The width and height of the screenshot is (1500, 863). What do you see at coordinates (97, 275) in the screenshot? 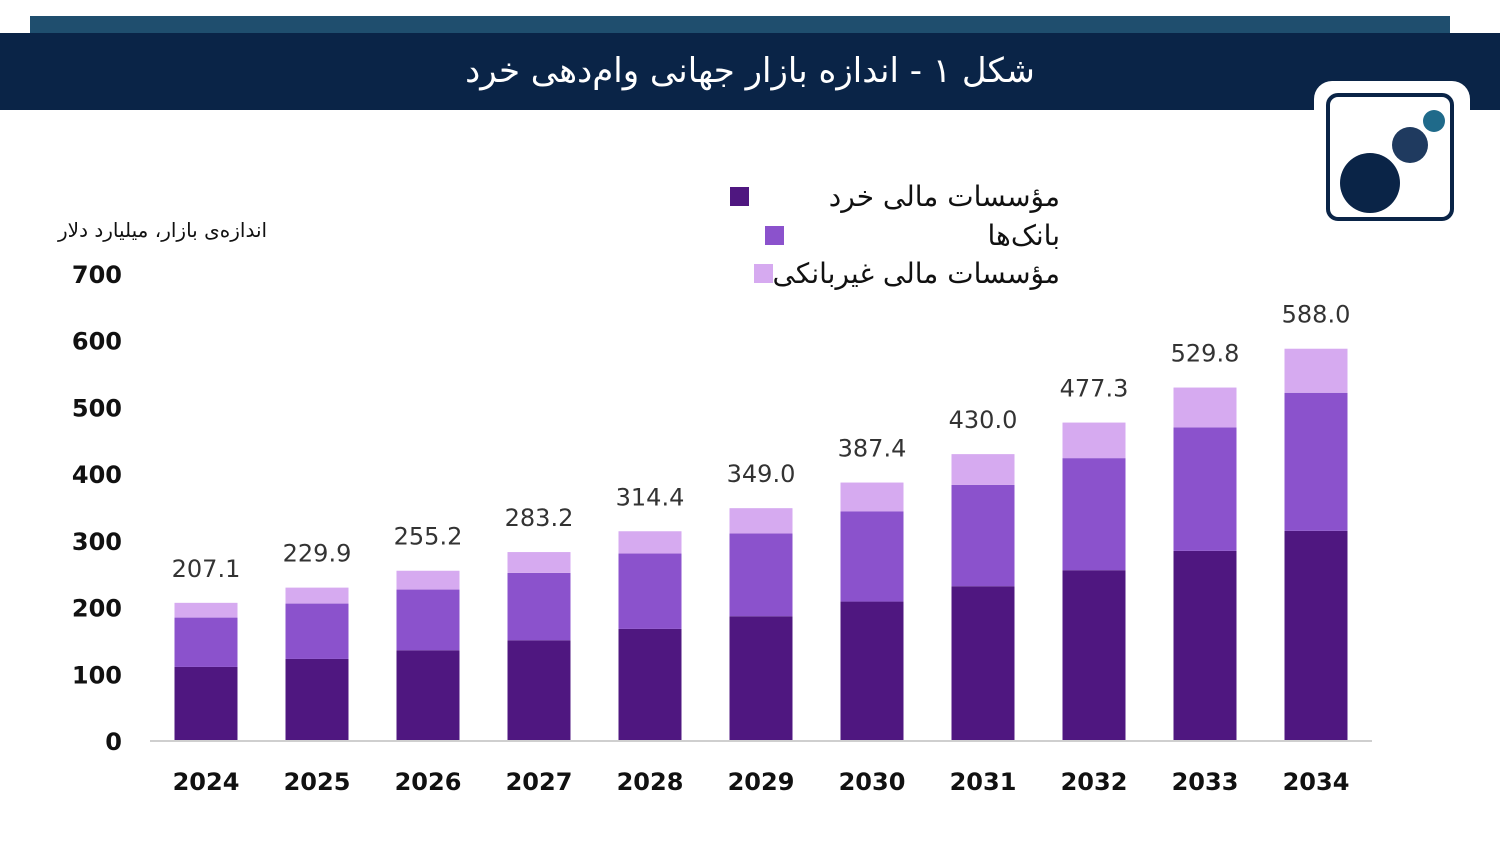
I see `y-tick-label: 700` at bounding box center [97, 275].